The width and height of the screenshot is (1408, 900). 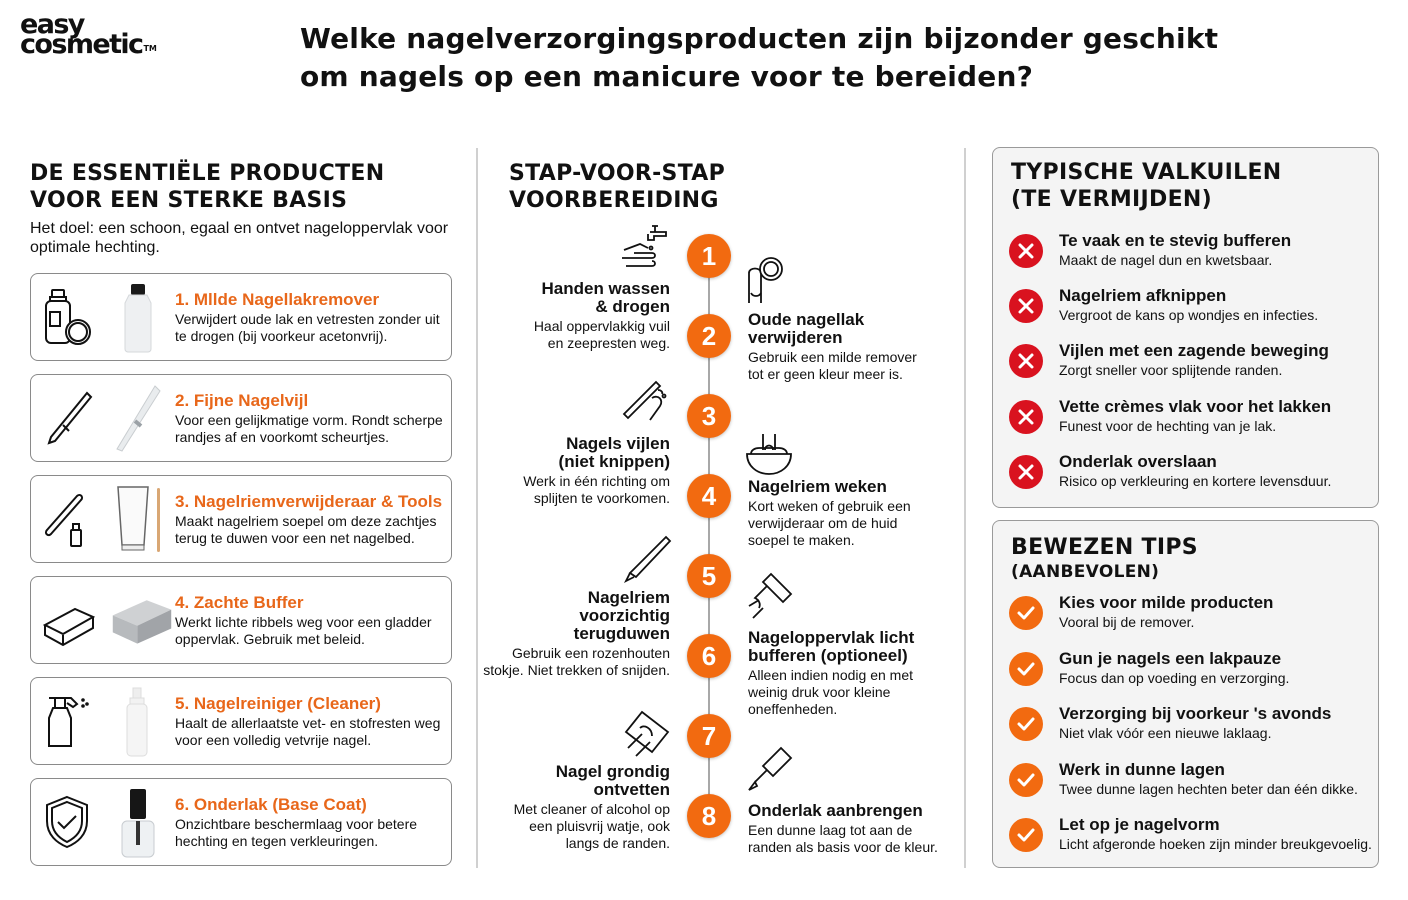 What do you see at coordinates (278, 703) in the screenshot?
I see `product-title: 5. Nagelreiniger (Cleaner)` at bounding box center [278, 703].